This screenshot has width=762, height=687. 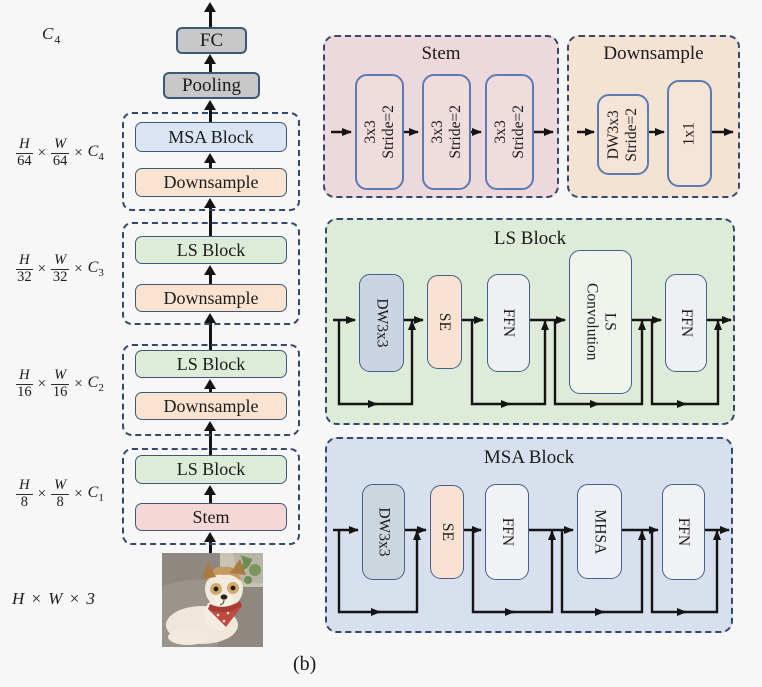 I want to click on downsample-detail-panel: Downsample DW3x3 Stride=2 1x1, so click(x=653, y=116).